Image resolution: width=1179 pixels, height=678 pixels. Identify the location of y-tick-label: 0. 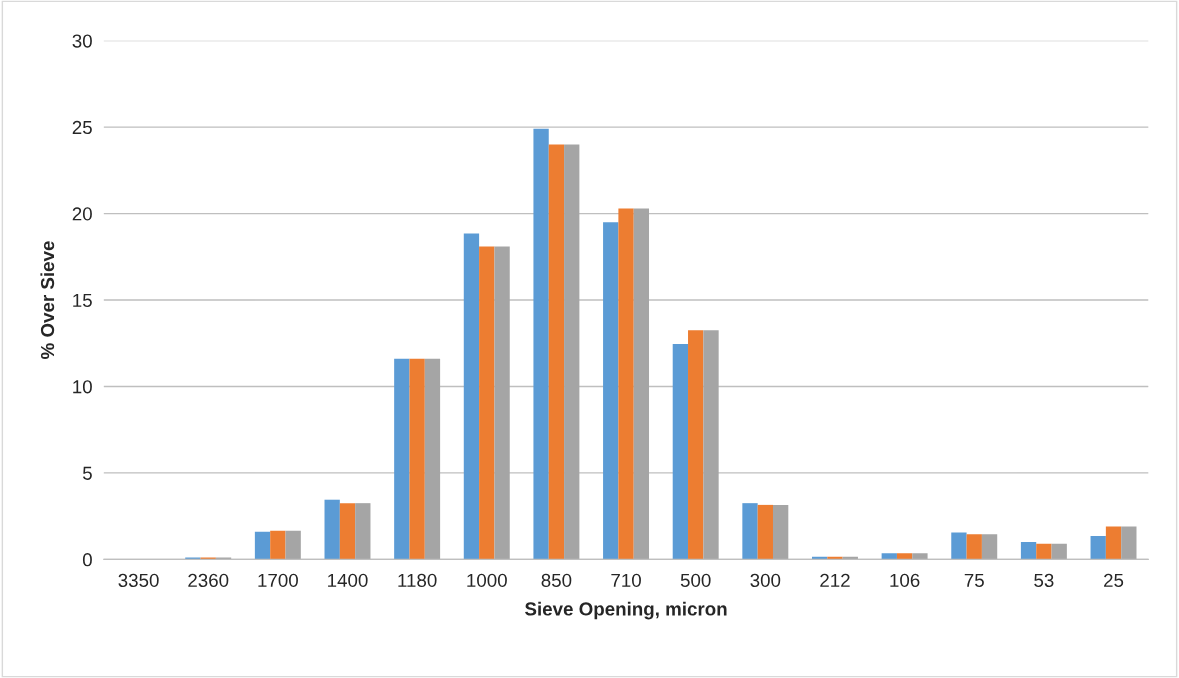
(87, 560).